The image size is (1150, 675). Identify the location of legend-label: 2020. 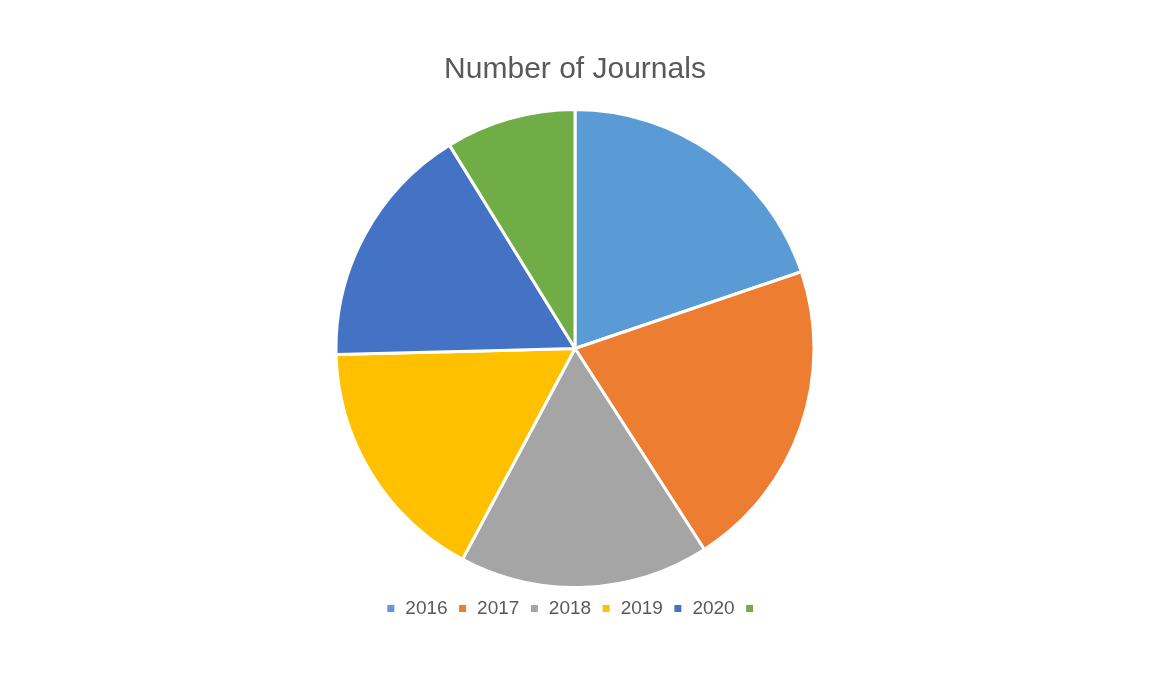
(713, 607).